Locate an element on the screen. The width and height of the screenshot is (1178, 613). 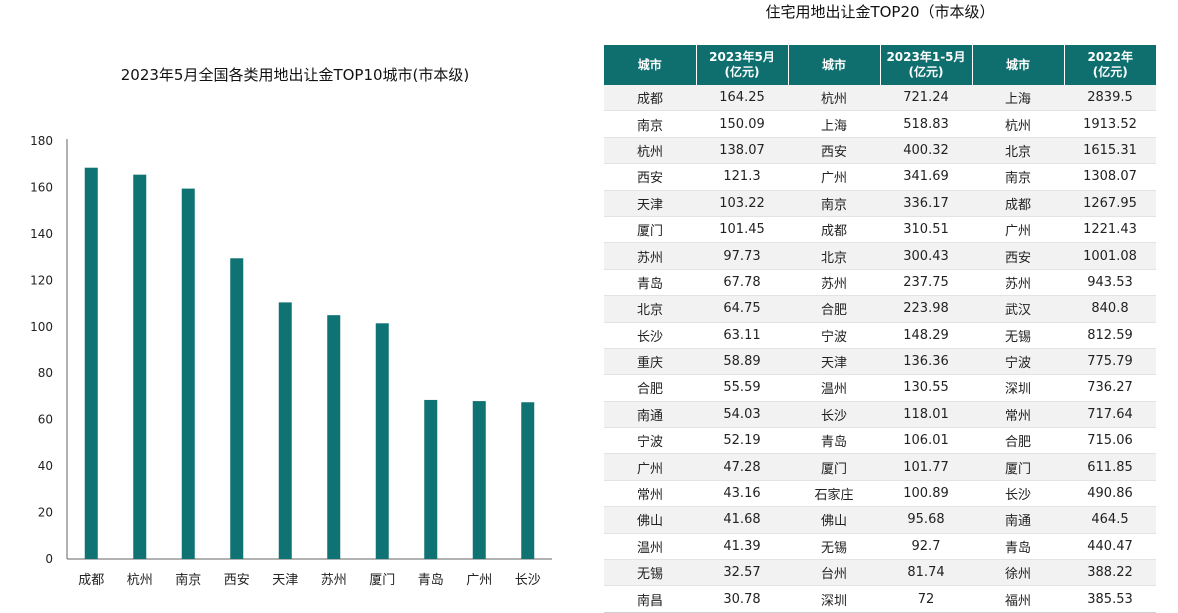
value-cell: 1913.52 is located at coordinates (1110, 124).